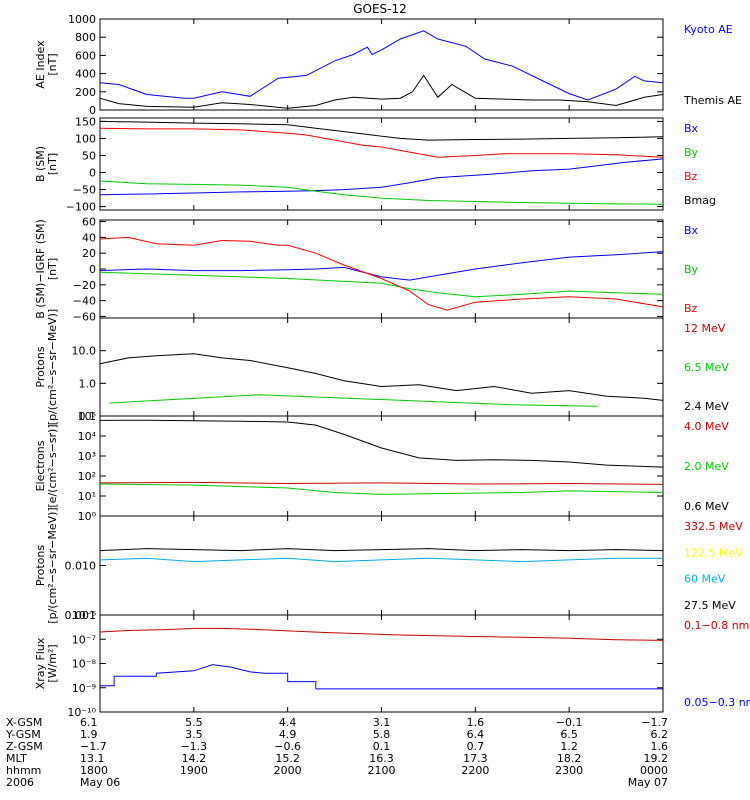 This screenshot has height=800, width=750. What do you see at coordinates (569, 770) in the screenshot?
I see `table-cell: 2300` at bounding box center [569, 770].